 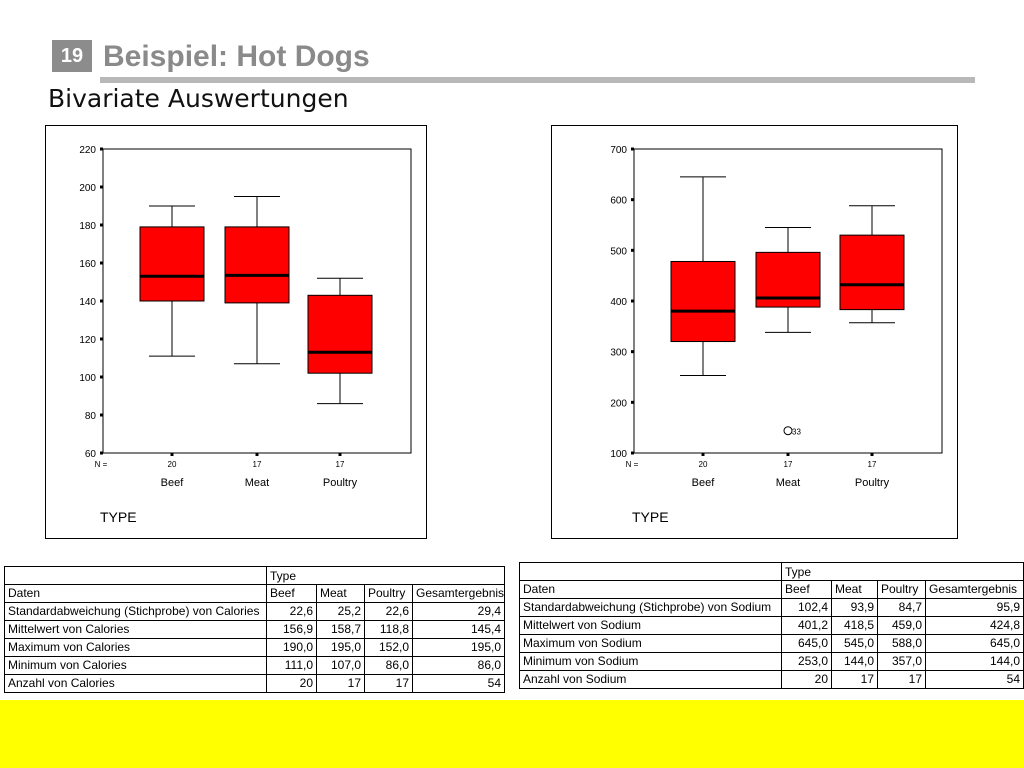 I want to click on y-tick-label: 160, so click(x=87, y=264).